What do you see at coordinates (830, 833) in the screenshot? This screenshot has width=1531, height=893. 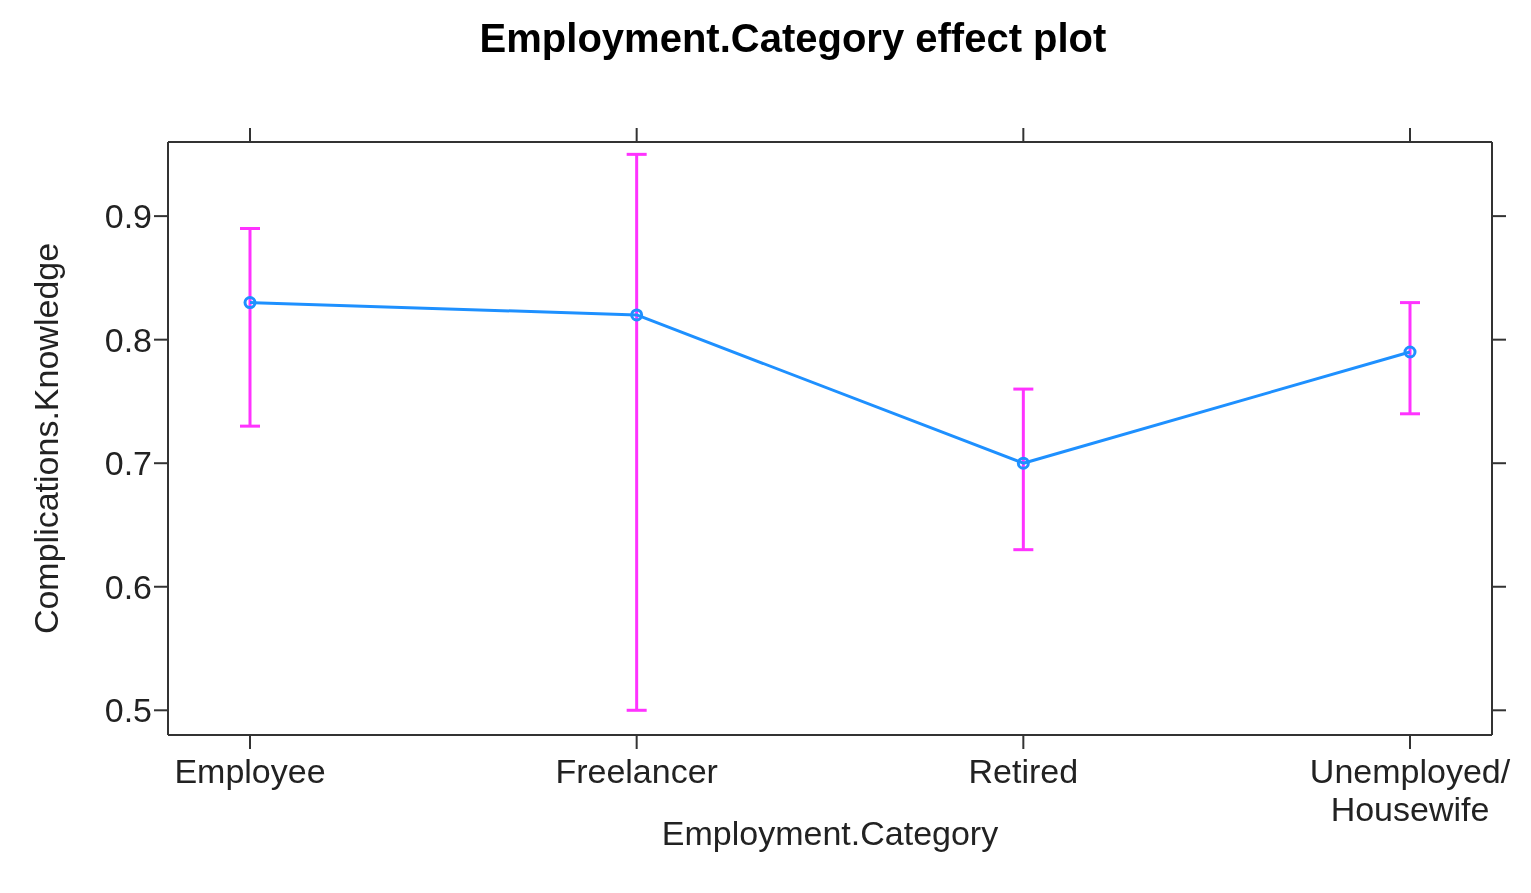 I see `x-axis-title: Employment.Category` at bounding box center [830, 833].